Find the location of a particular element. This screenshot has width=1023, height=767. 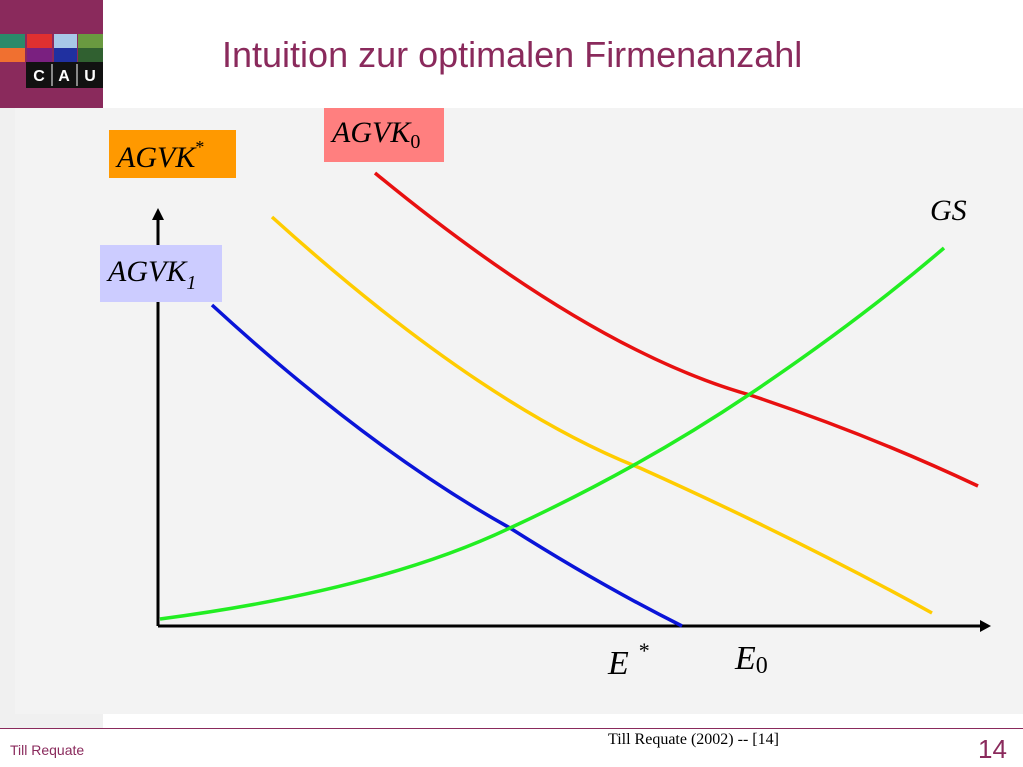

x-axis-arrow is located at coordinates (985, 626).